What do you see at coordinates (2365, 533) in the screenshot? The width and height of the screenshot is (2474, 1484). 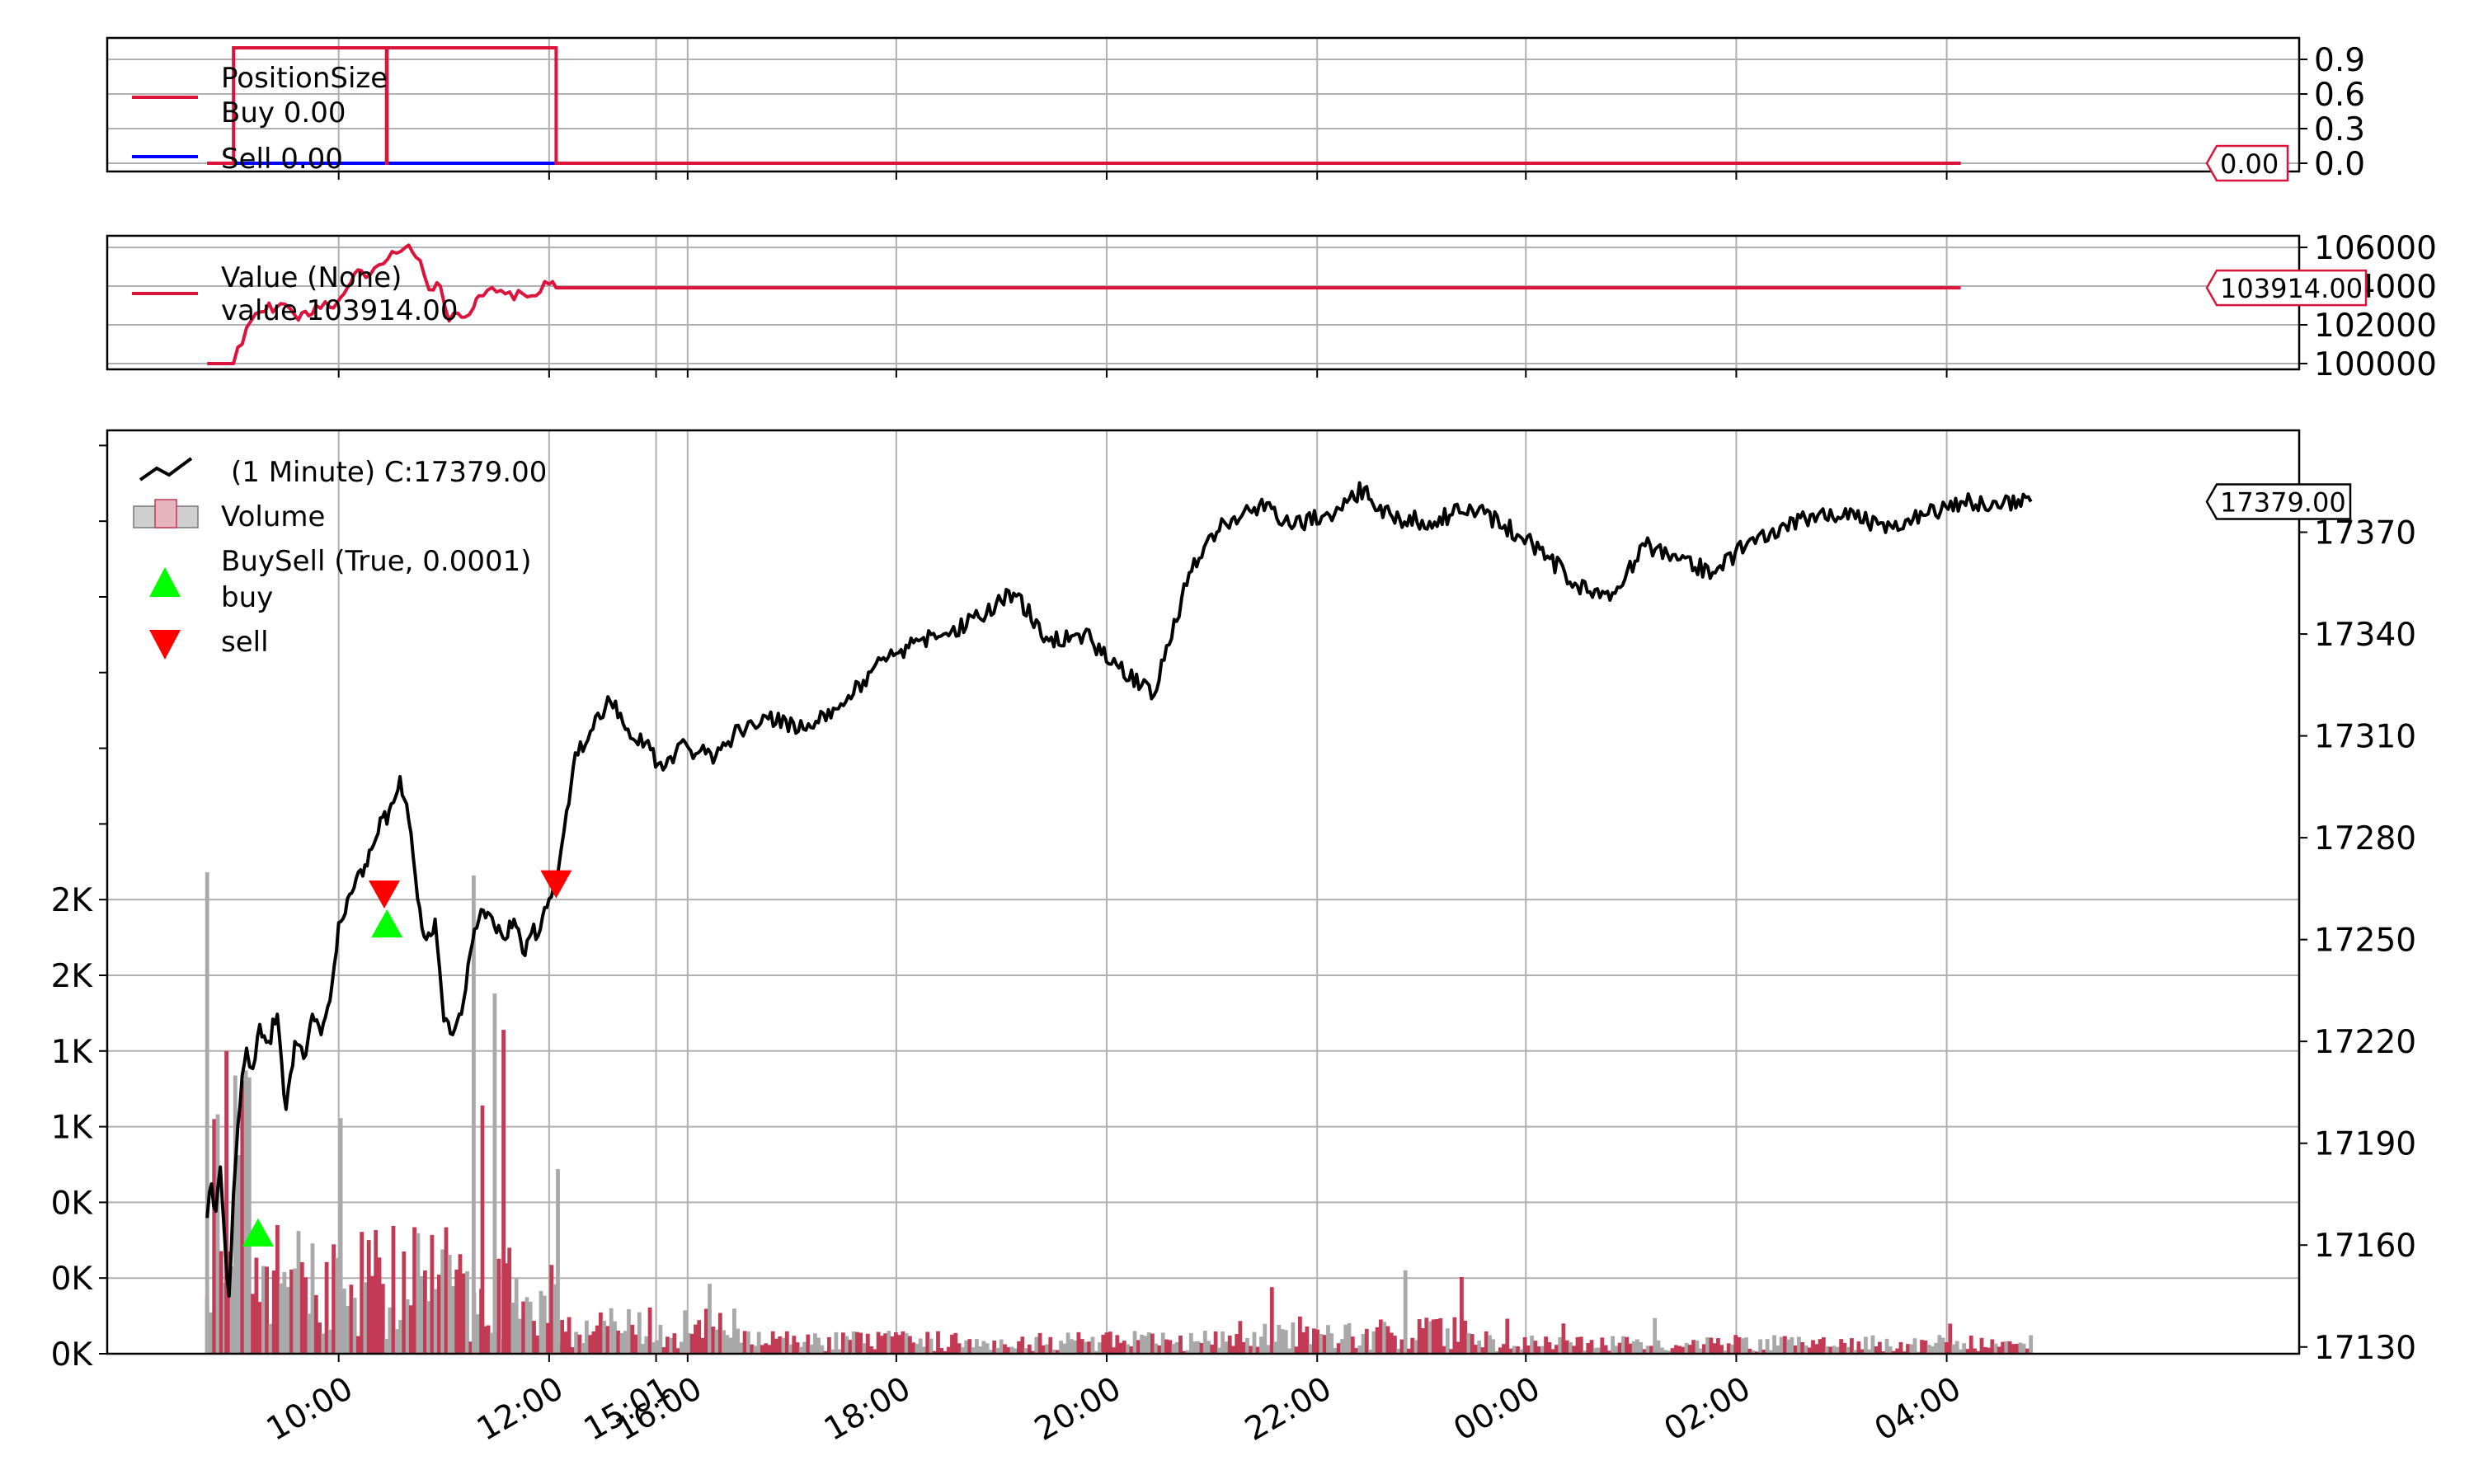 I see `price-ytick-label-8: 17370` at bounding box center [2365, 533].